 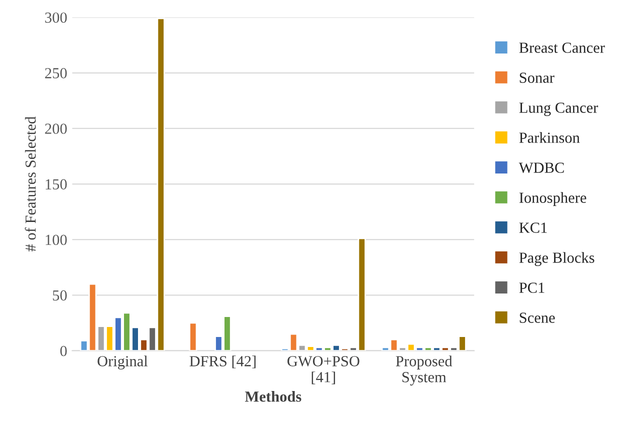 What do you see at coordinates (531, 287) in the screenshot?
I see `legend-label: PC1` at bounding box center [531, 287].